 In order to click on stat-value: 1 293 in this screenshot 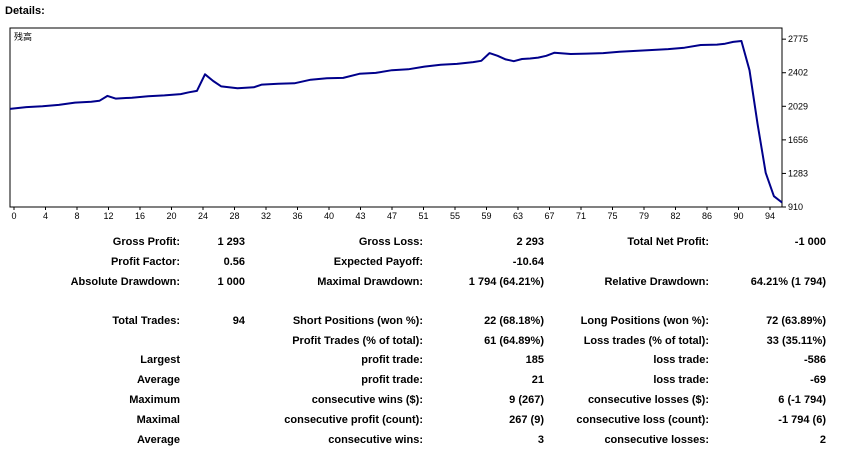, I will do `click(231, 242)`.